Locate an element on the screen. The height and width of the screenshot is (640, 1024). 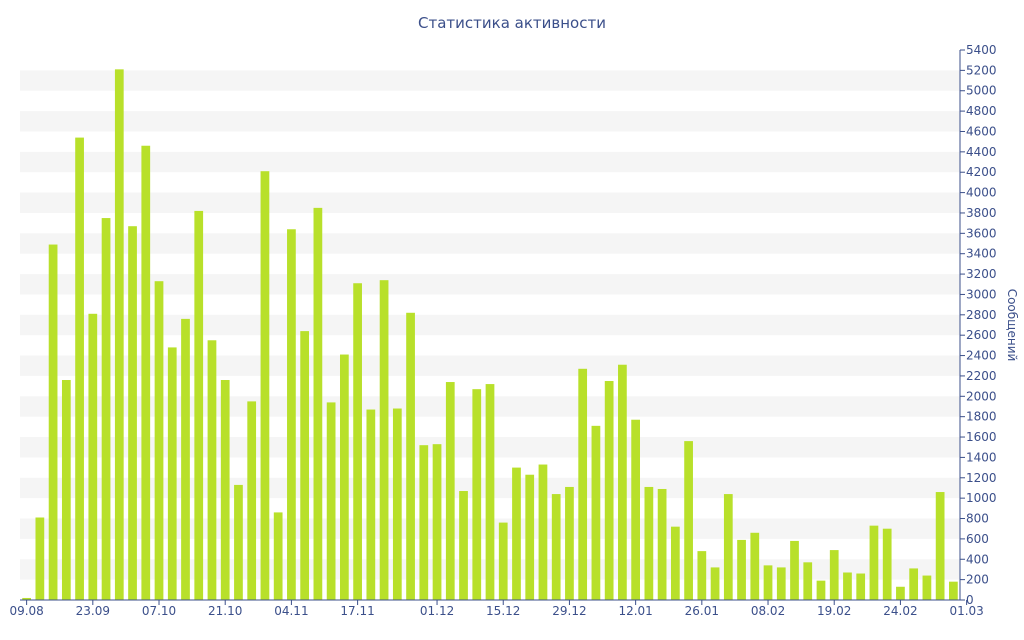
y-tick-label: 3400 is located at coordinates (981, 254).